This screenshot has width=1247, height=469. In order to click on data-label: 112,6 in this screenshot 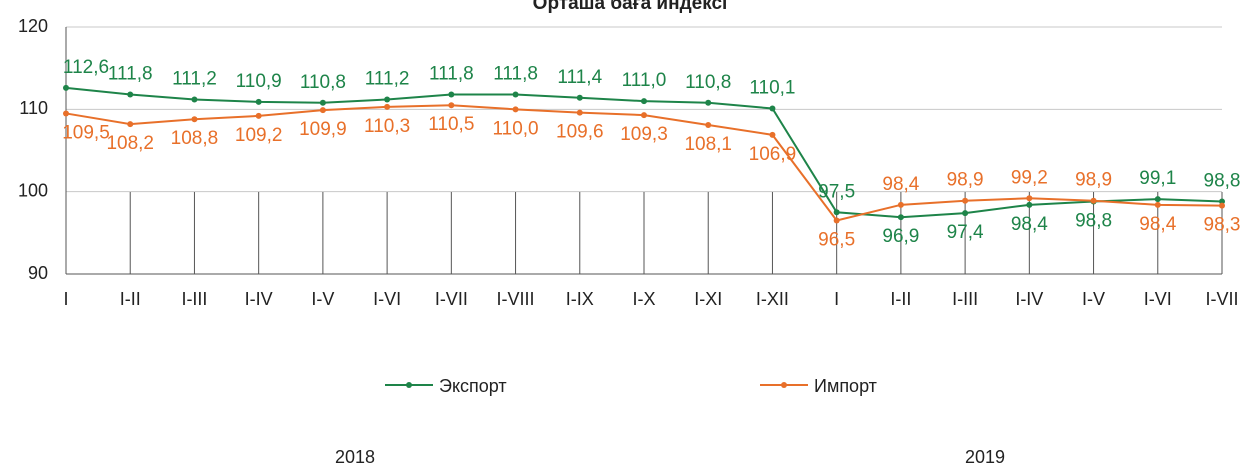, I will do `click(86, 67)`.